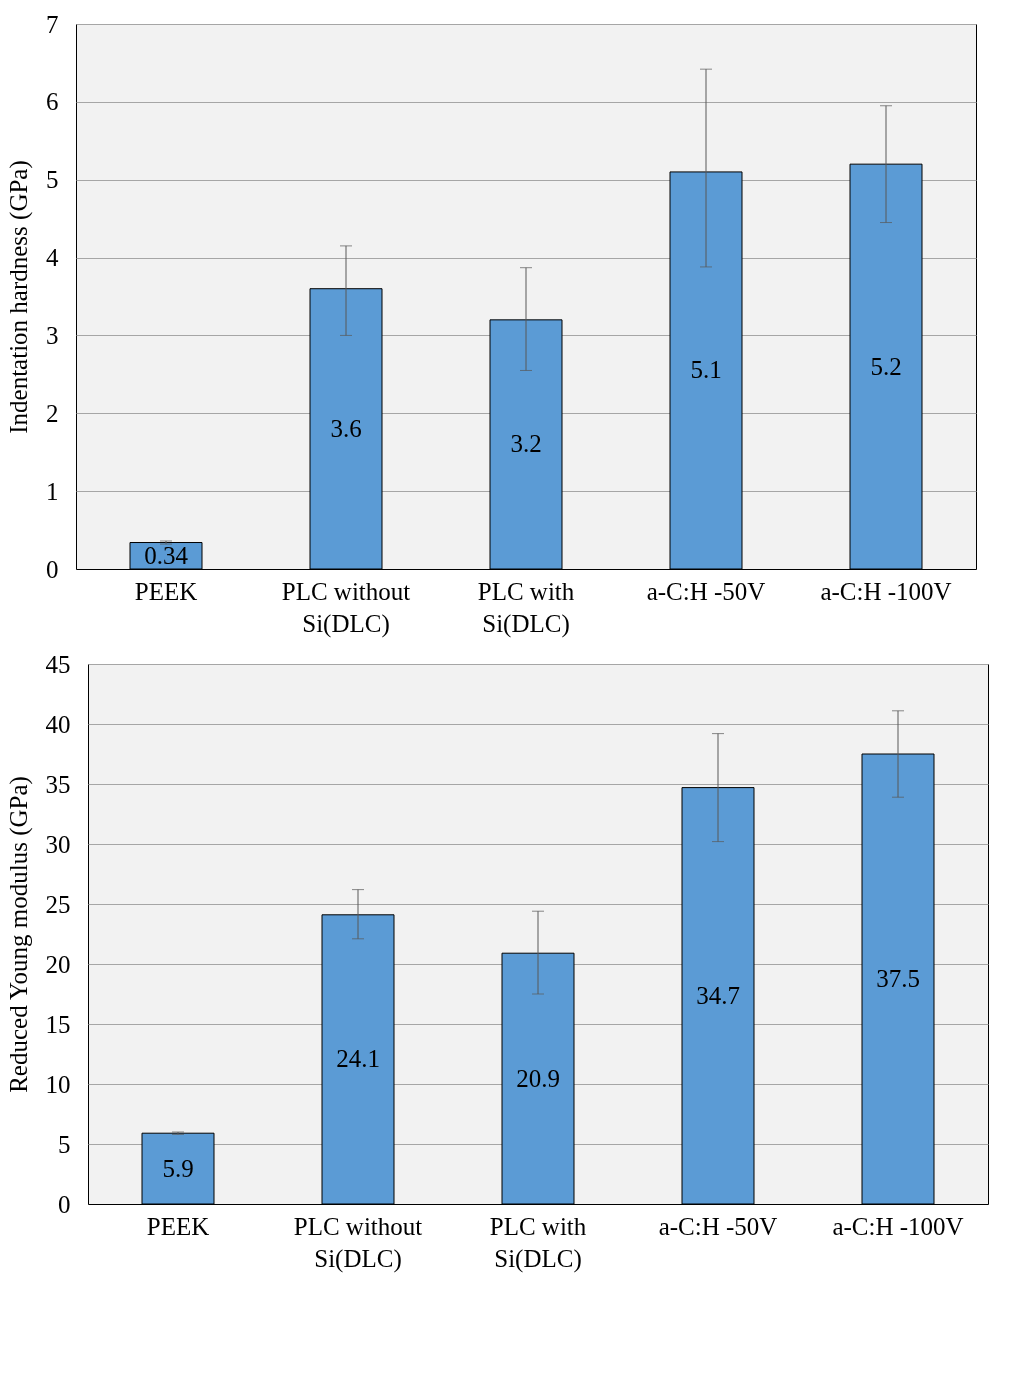 This screenshot has height=1385, width=1035. What do you see at coordinates (886, 366) in the screenshot?
I see `data-label: 5.2` at bounding box center [886, 366].